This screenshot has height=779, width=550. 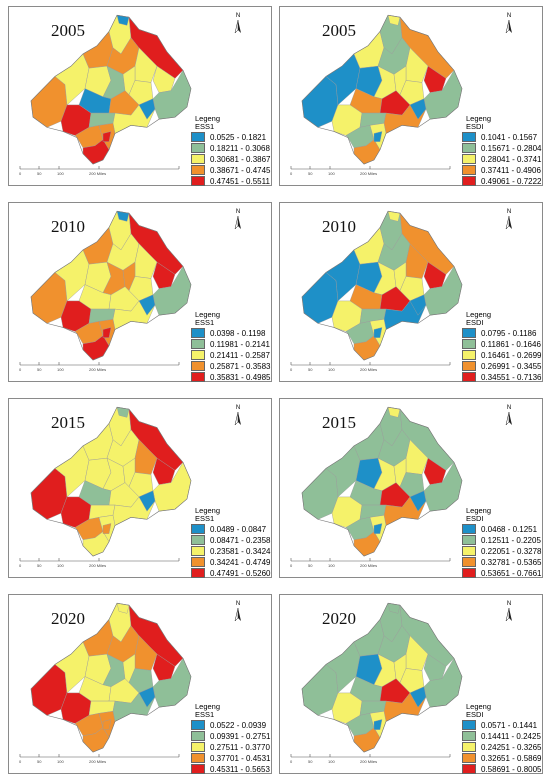 What do you see at coordinates (511, 366) in the screenshot?
I see `legend-range-label: 0.26991 - 0.3455` at bounding box center [511, 366].